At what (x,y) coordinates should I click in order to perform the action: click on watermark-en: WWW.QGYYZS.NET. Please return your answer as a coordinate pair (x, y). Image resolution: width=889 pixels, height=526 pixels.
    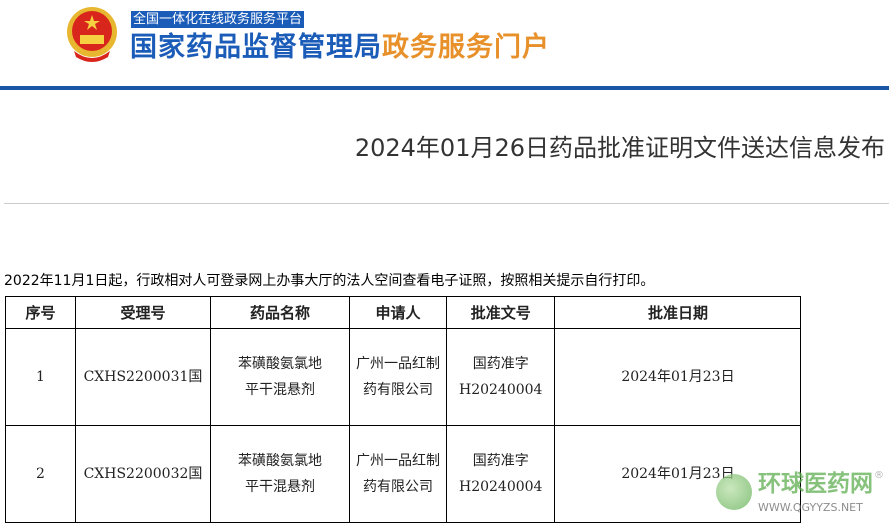
    Looking at the image, I should click on (810, 507).